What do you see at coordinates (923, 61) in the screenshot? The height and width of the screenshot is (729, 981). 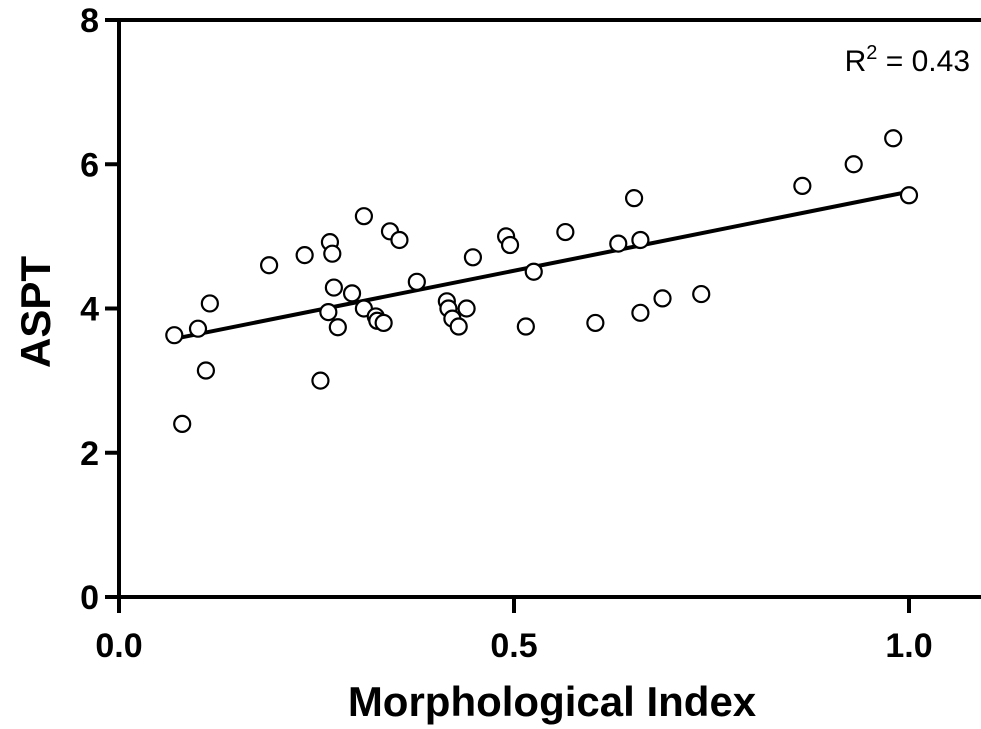 I see `r-squared-value: = 0.43` at bounding box center [923, 61].